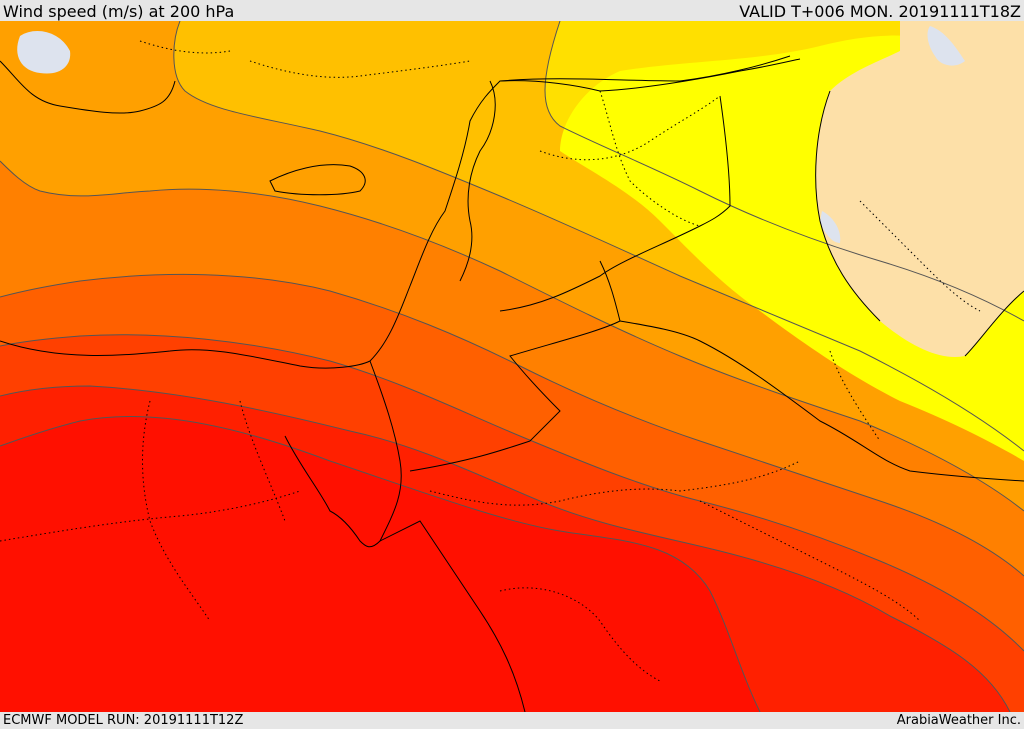 Image resolution: width=1024 pixels, height=729 pixels. What do you see at coordinates (919, 189) in the screenshot?
I see `outside-domain-land` at bounding box center [919, 189].